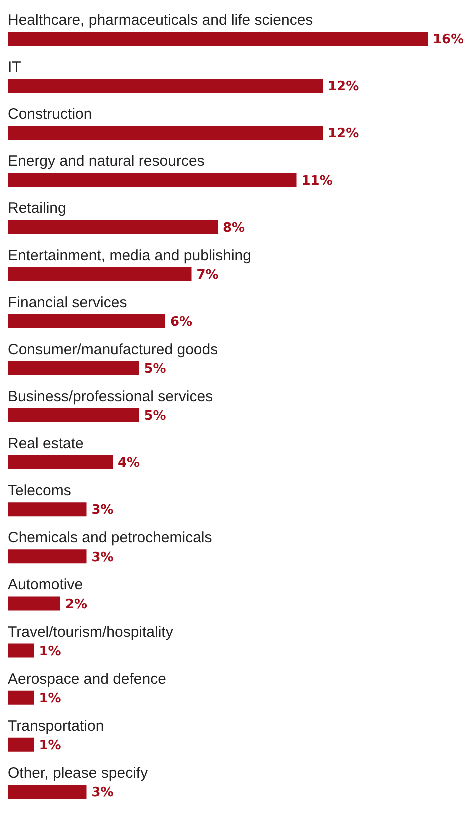  I want to click on data-label: 11%, so click(317, 181).